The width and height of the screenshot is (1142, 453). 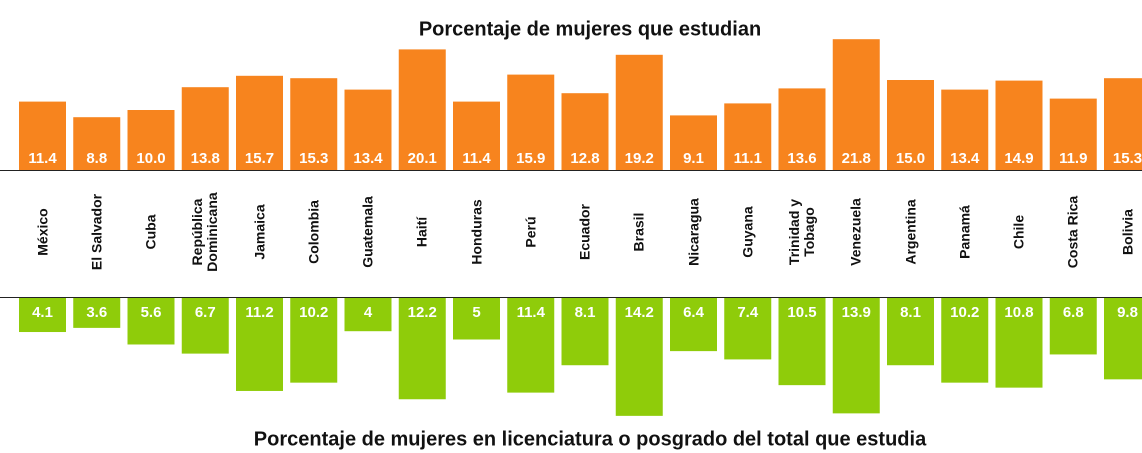 I want to click on value-label: 11.1, so click(x=748, y=158).